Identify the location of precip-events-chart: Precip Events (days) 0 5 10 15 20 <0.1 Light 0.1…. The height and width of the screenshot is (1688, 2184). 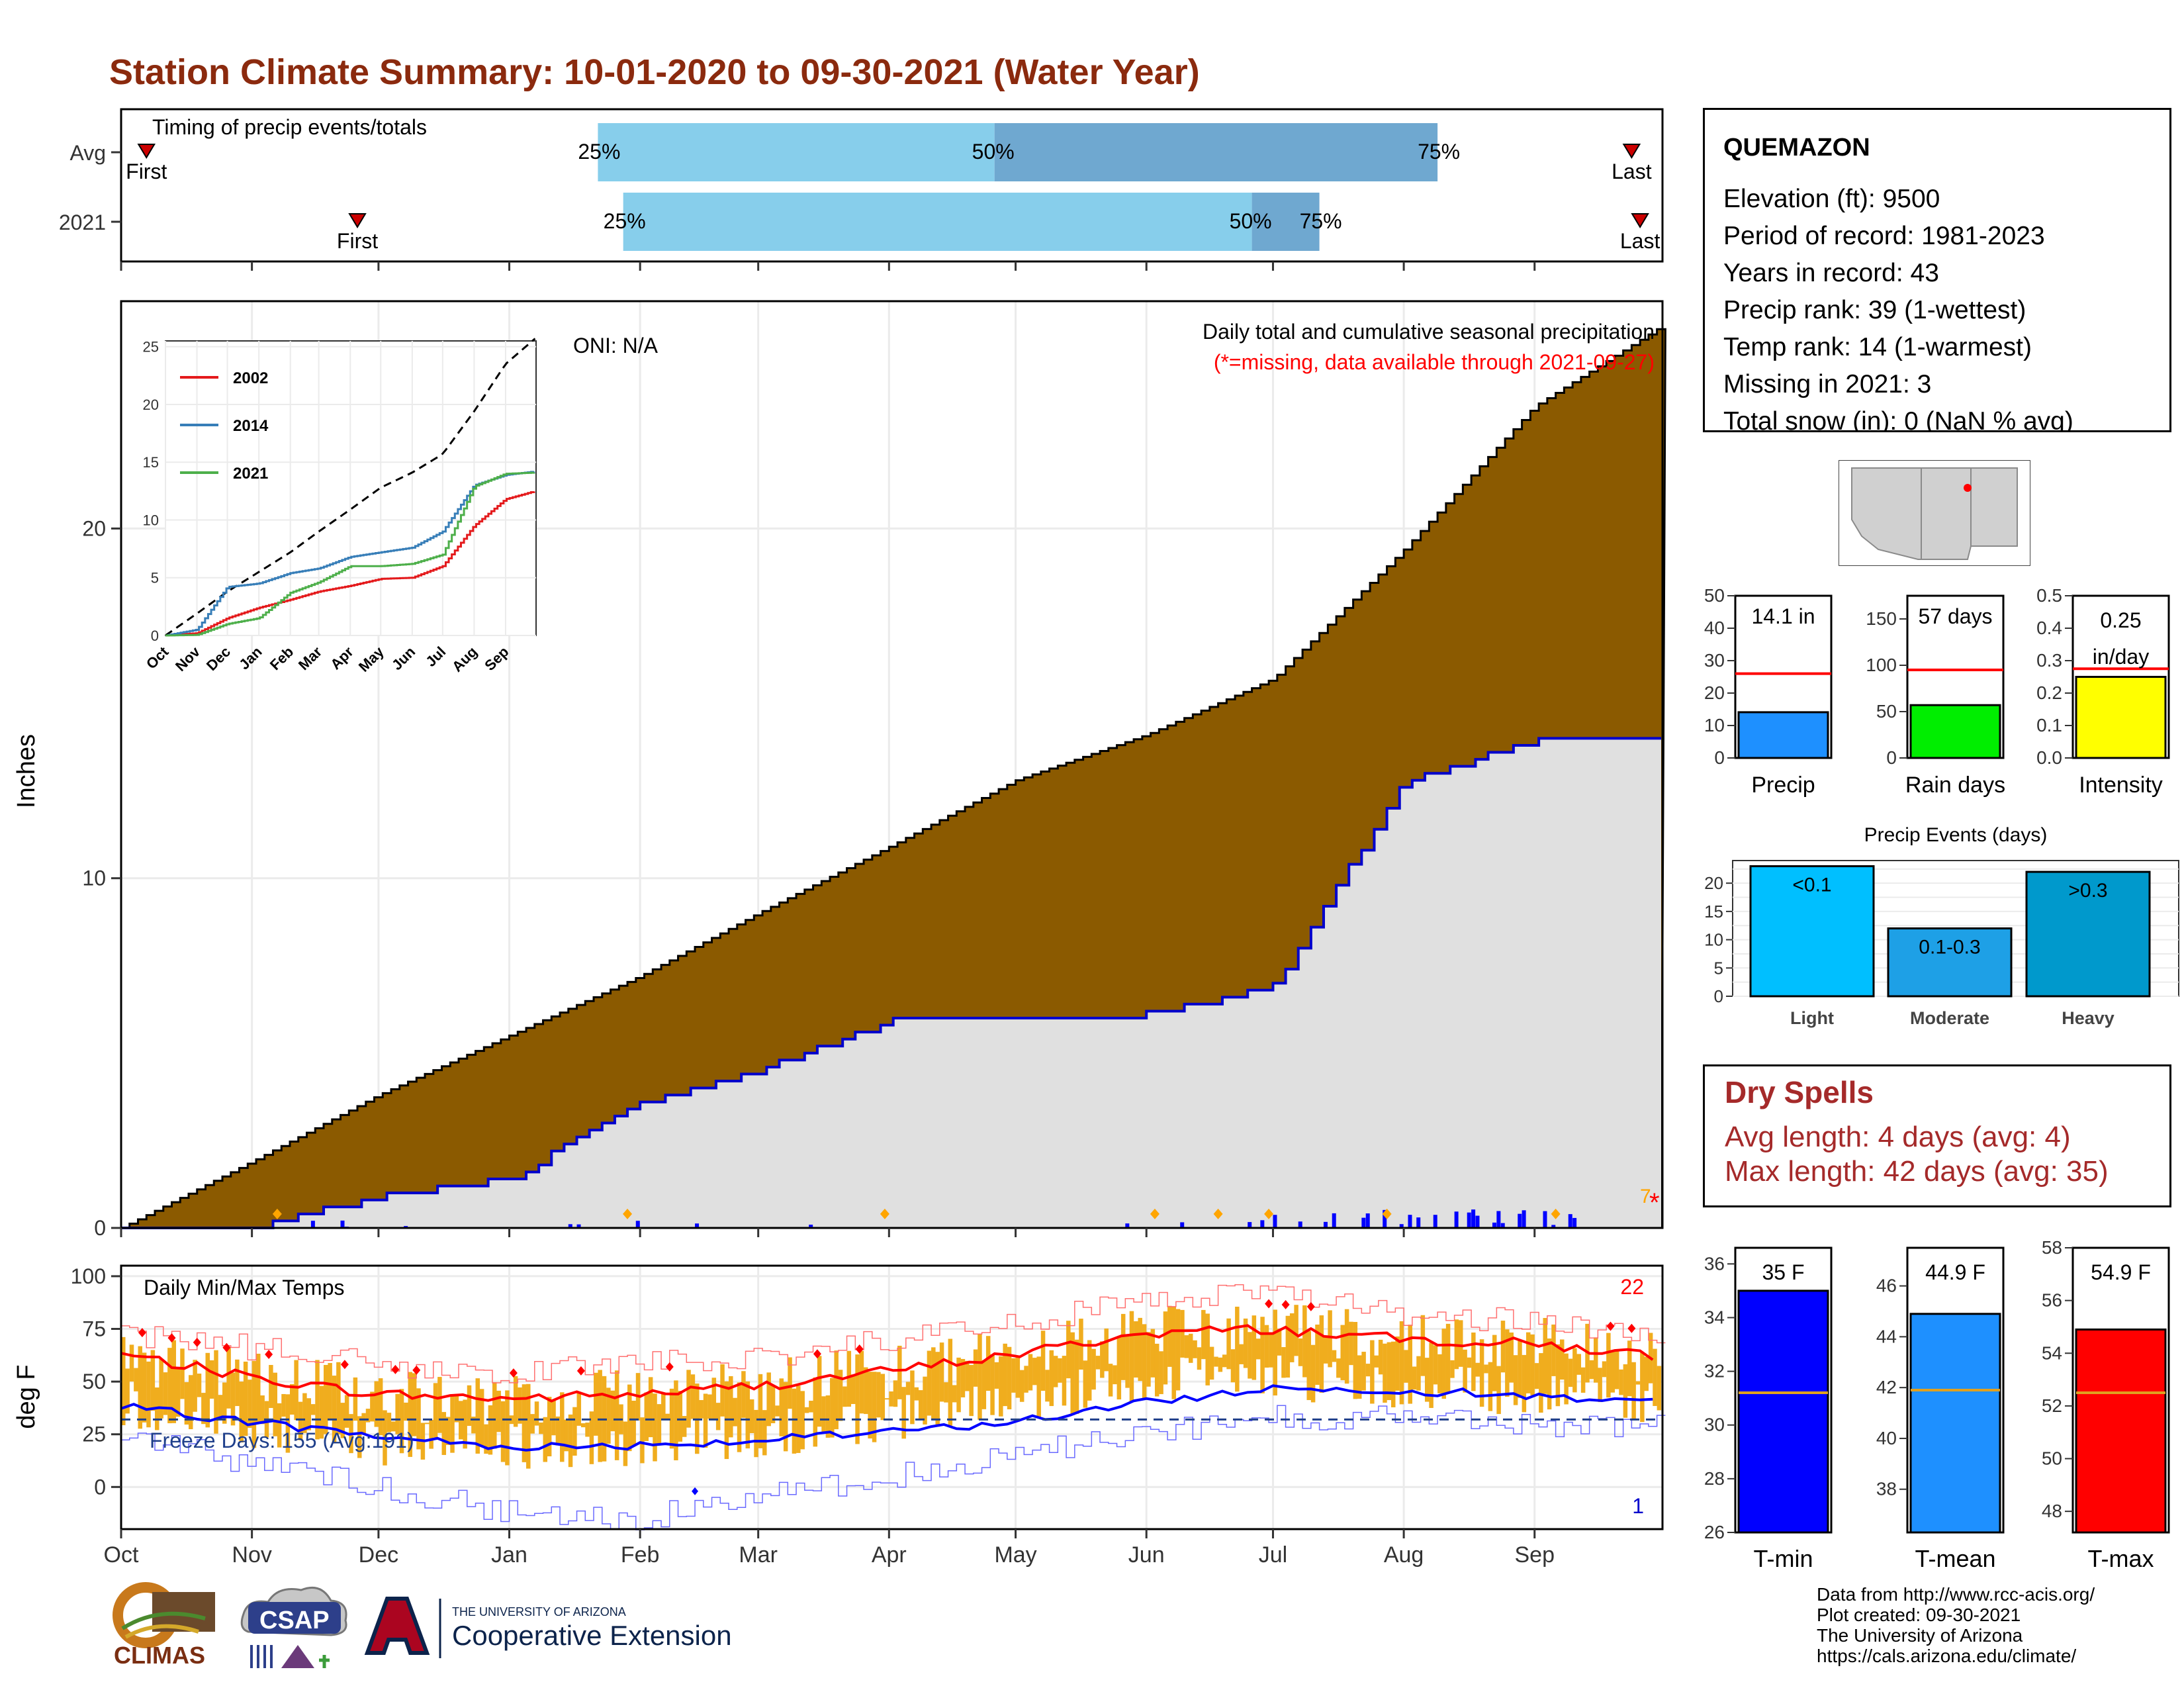
(1942, 926).